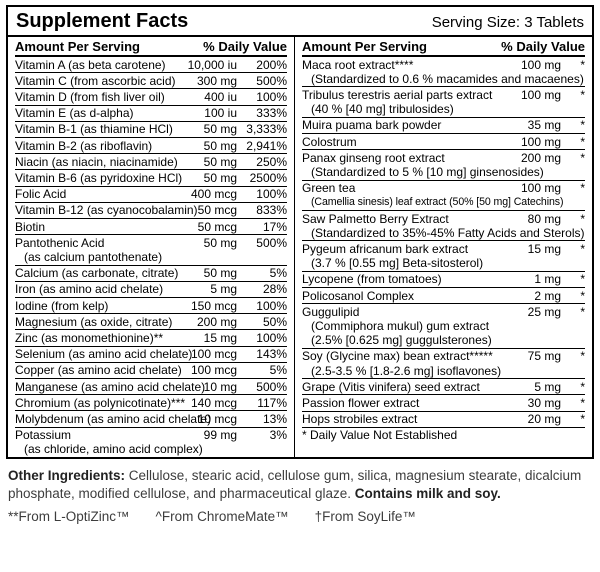  What do you see at coordinates (151, 272) in the screenshot?
I see `table-row: Calcium (as carbonate, citrate) 50 mg 5%` at bounding box center [151, 272].